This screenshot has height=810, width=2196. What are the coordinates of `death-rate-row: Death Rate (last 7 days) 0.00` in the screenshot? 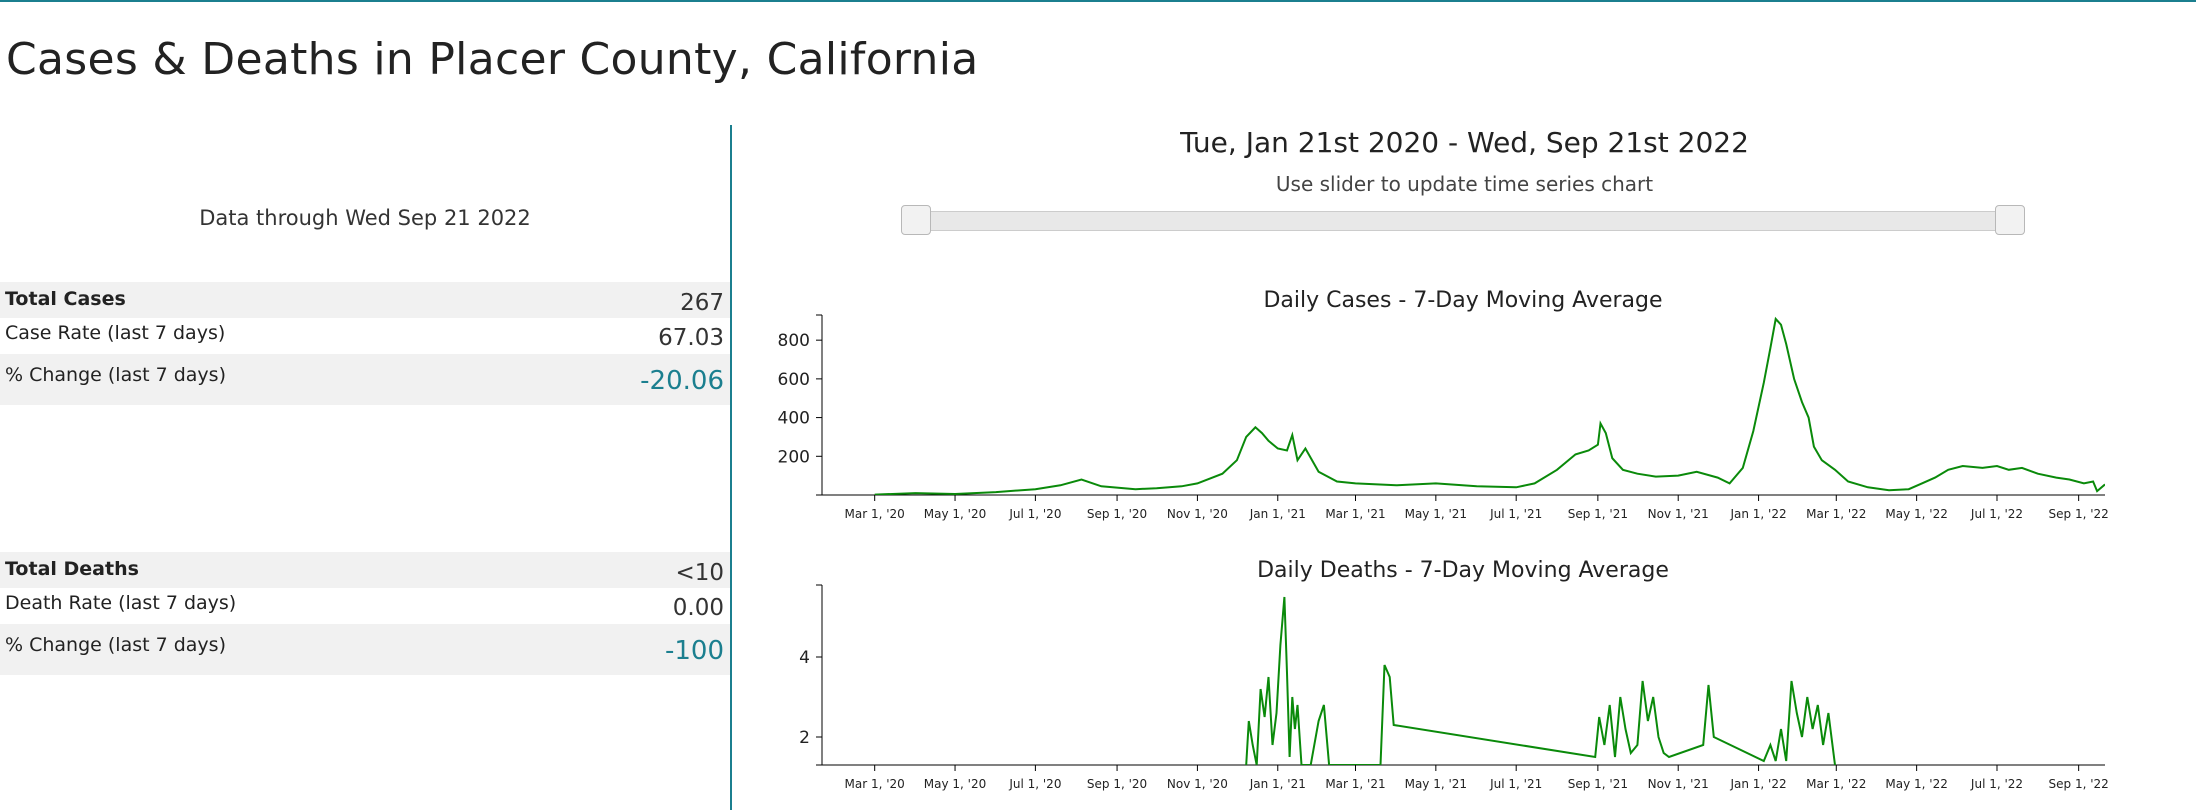 It's located at (365, 606).